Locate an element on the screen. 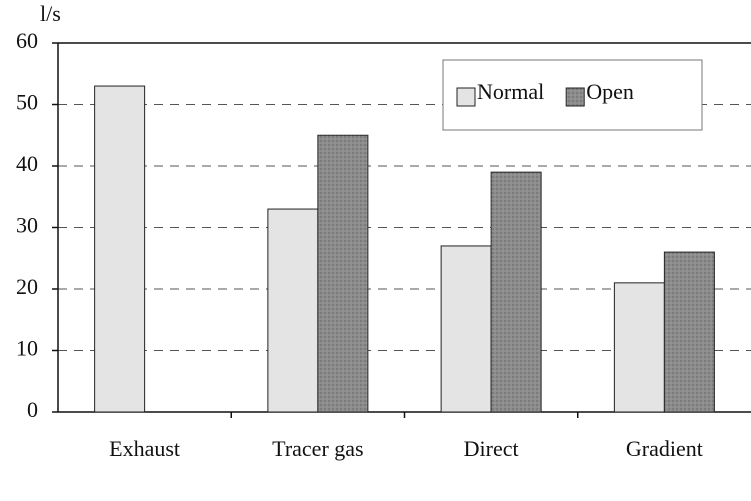 This screenshot has width=751, height=501. y-tick-label: 30 is located at coordinates (27, 225).